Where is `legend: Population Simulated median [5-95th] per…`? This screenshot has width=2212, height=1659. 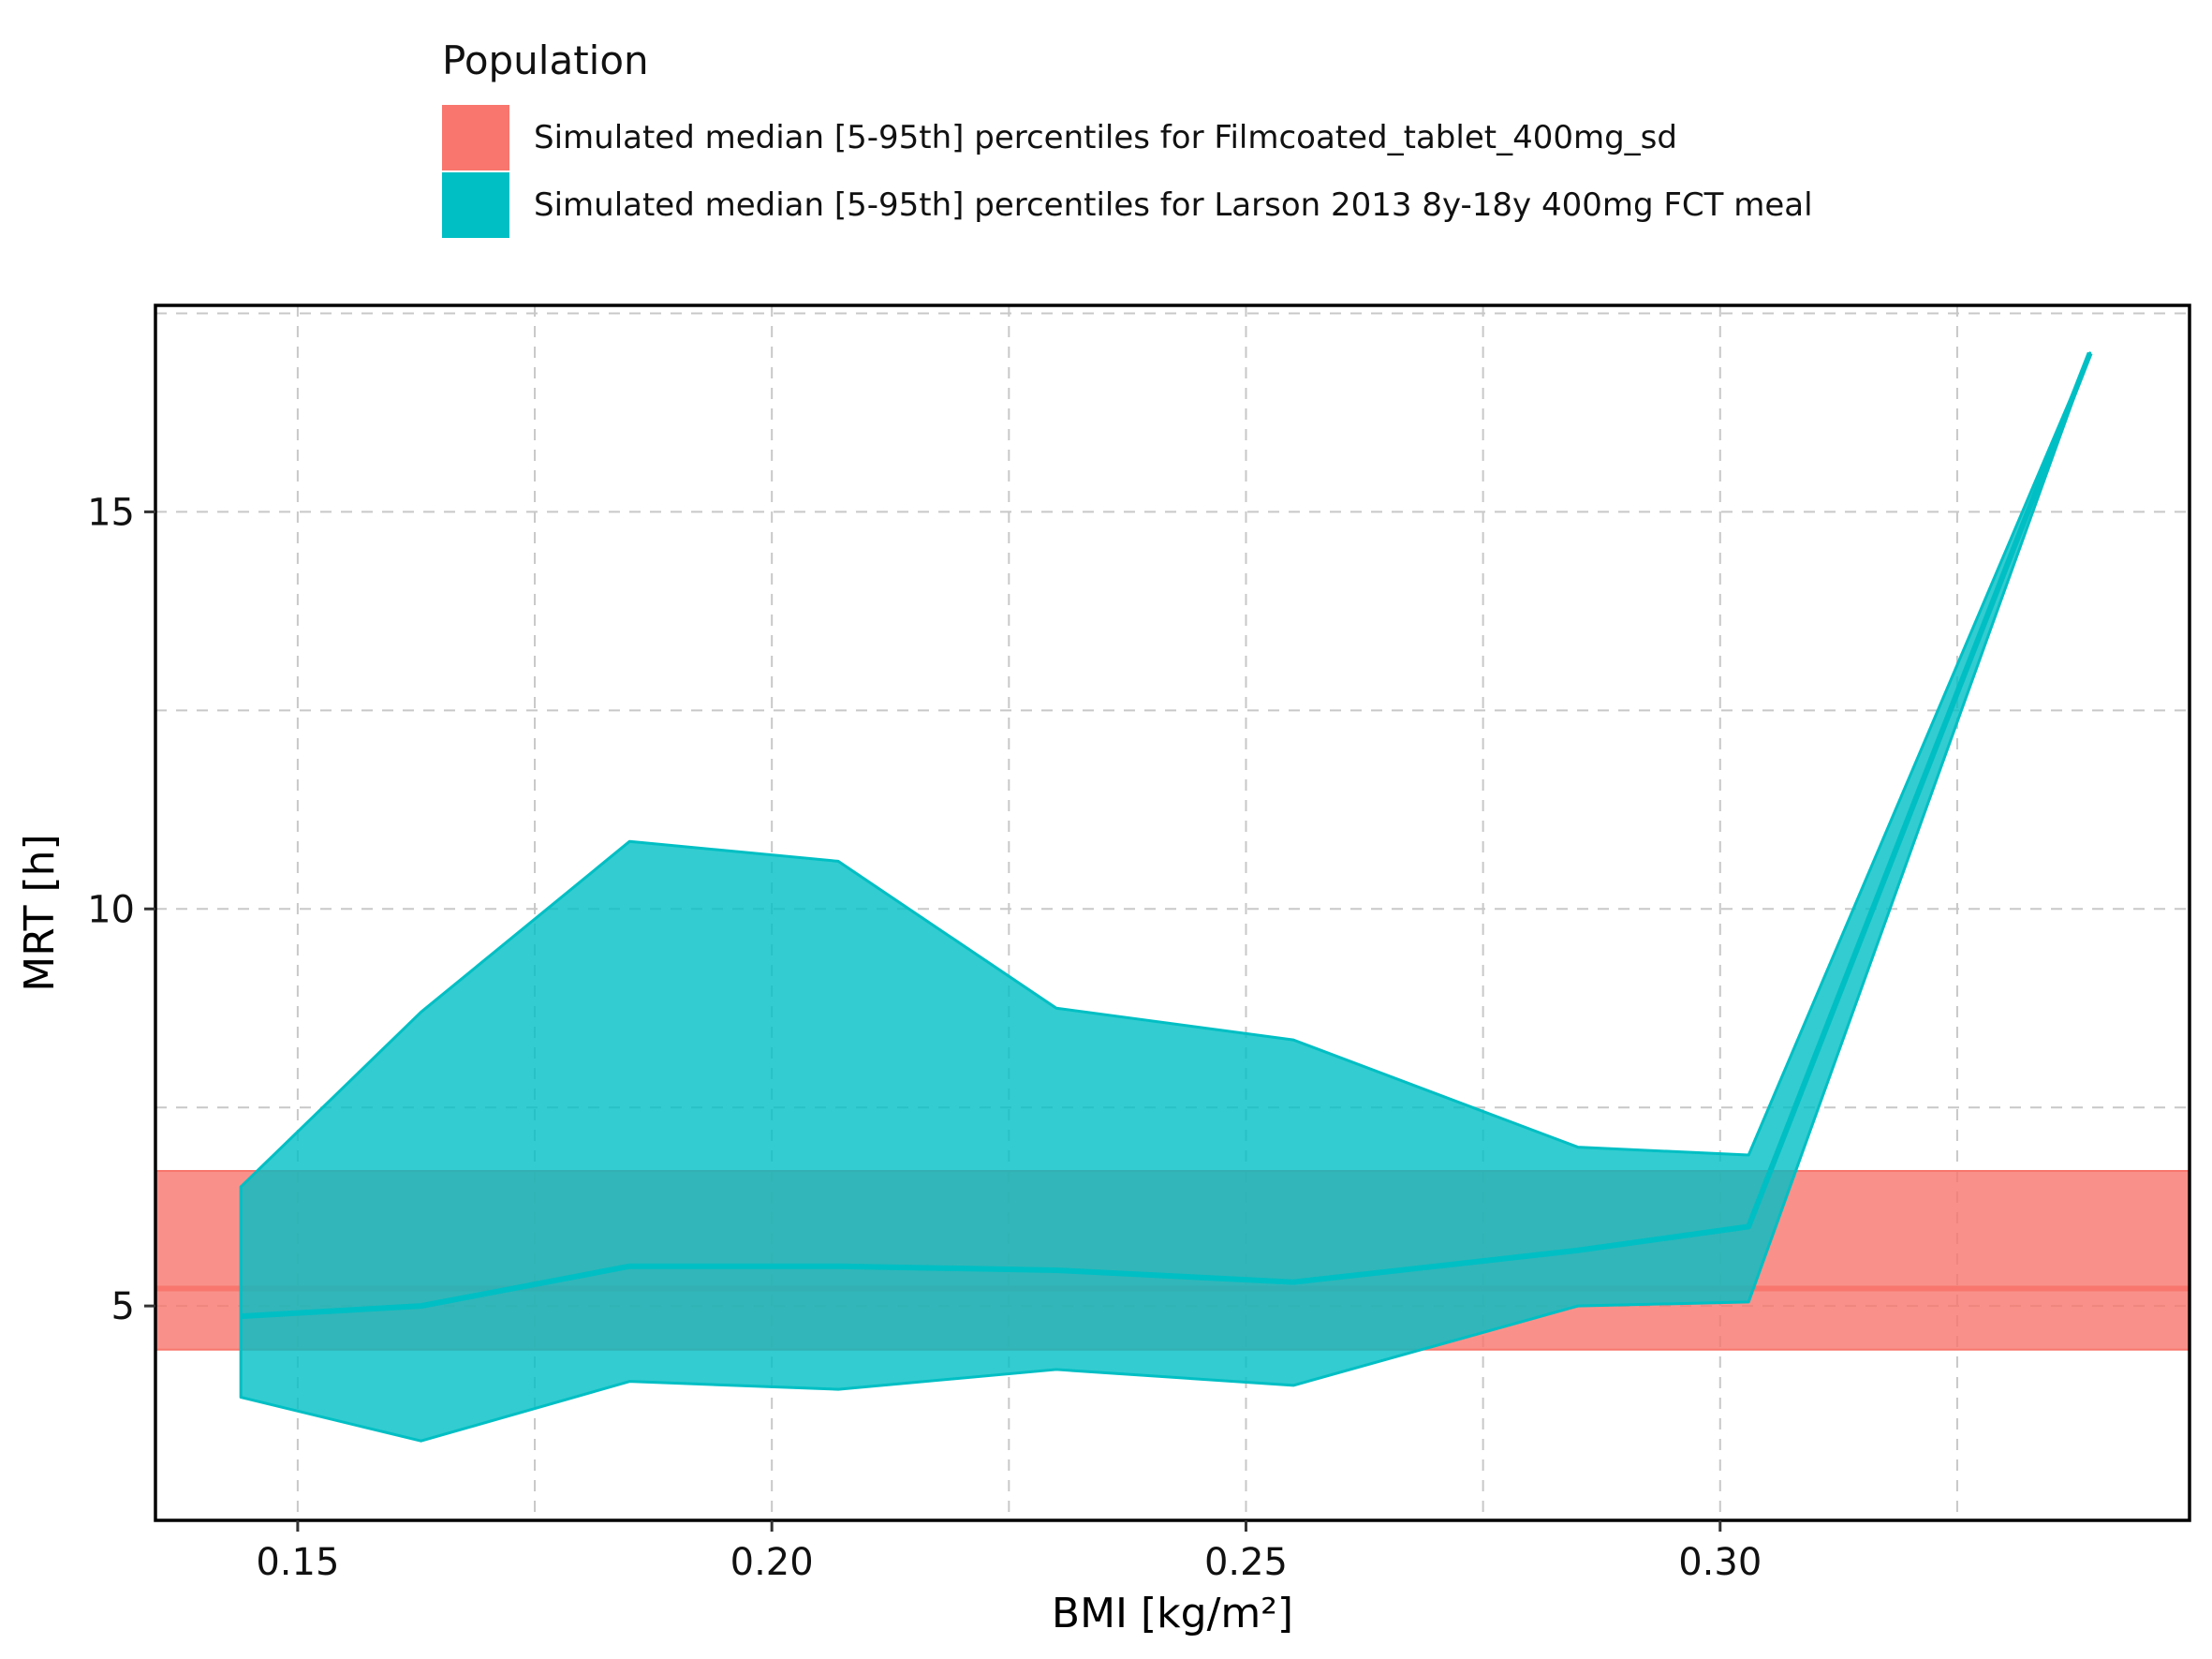 legend: Population Simulated median [5-95th] per… is located at coordinates (1127, 138).